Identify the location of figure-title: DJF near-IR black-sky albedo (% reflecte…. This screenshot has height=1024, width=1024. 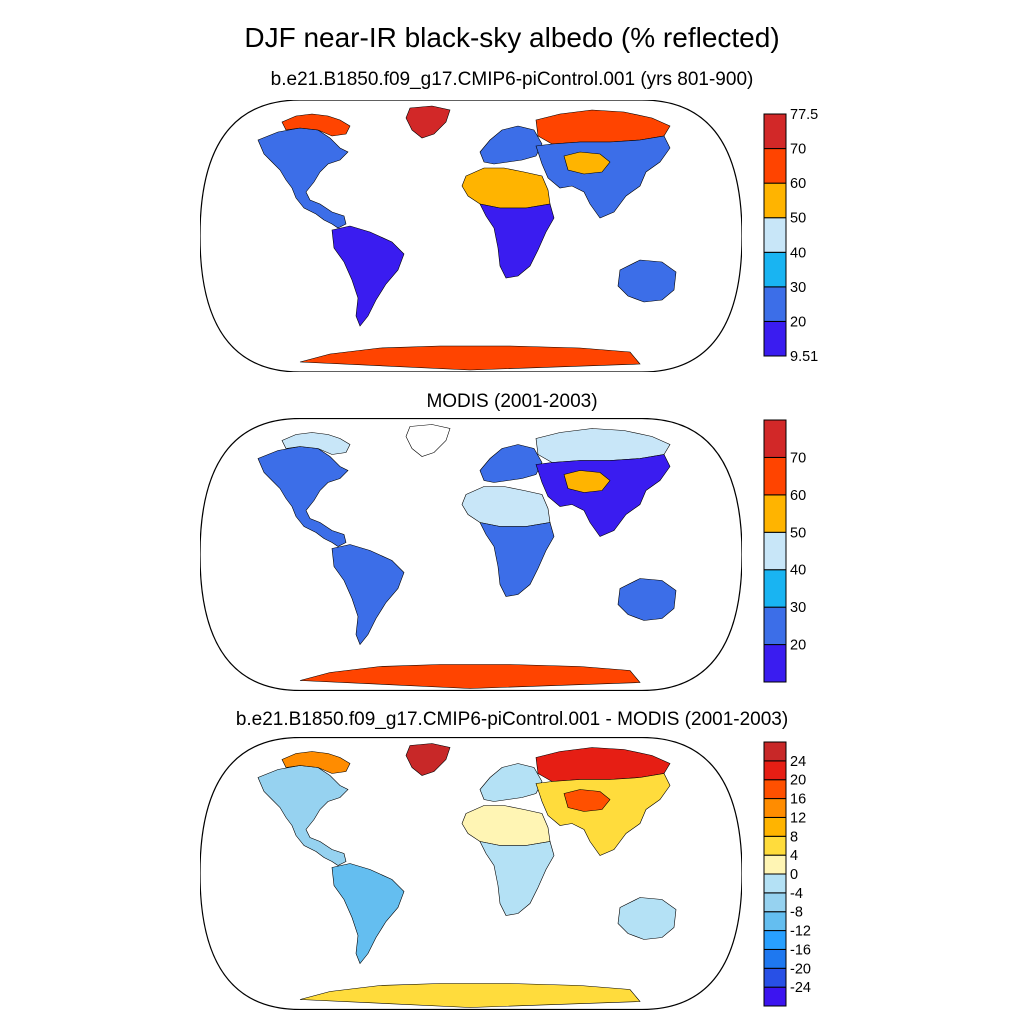
(512, 37).